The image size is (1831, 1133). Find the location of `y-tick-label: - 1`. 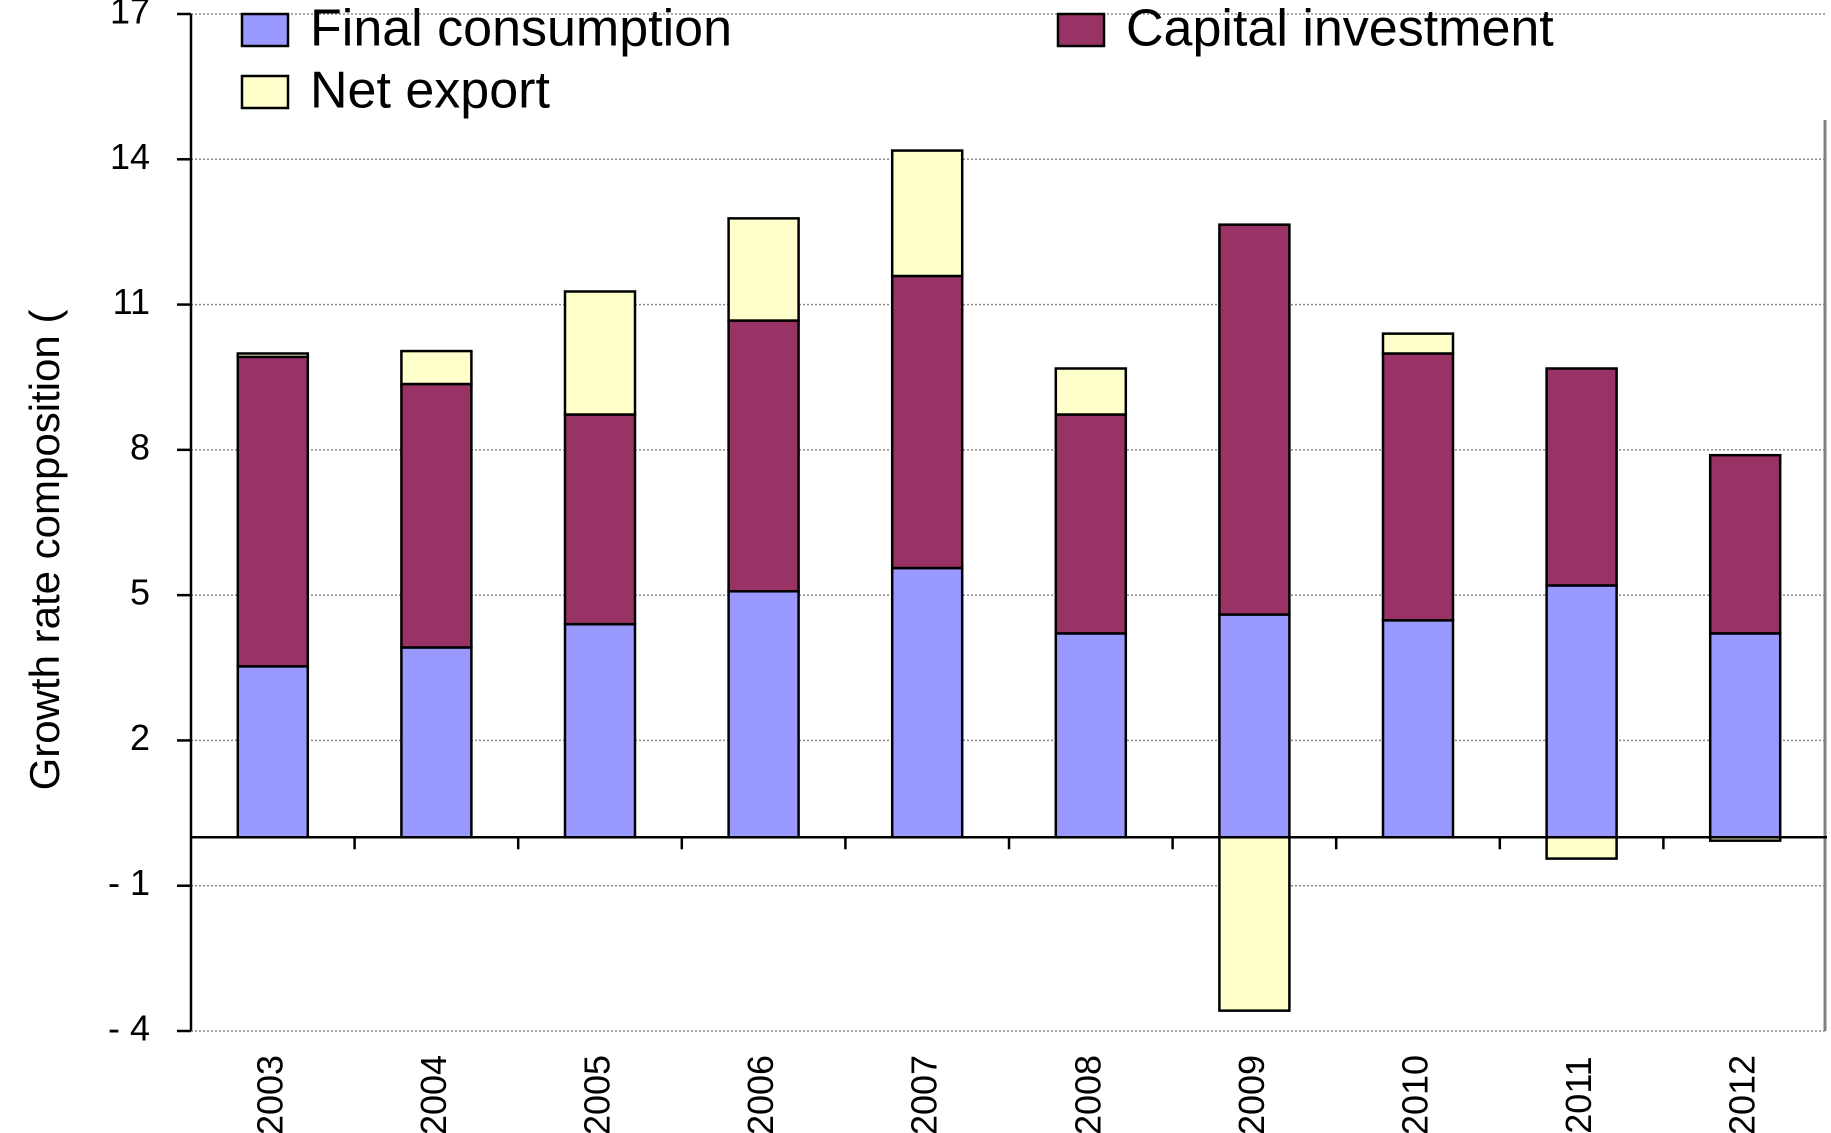

y-tick-label: - 1 is located at coordinates (129, 882).